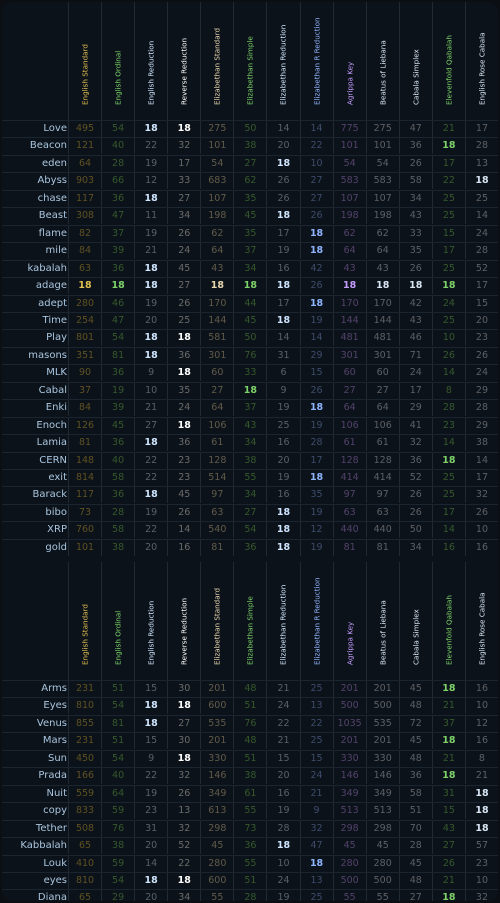  What do you see at coordinates (481, 723) in the screenshot?
I see `cell-value: 12` at bounding box center [481, 723].